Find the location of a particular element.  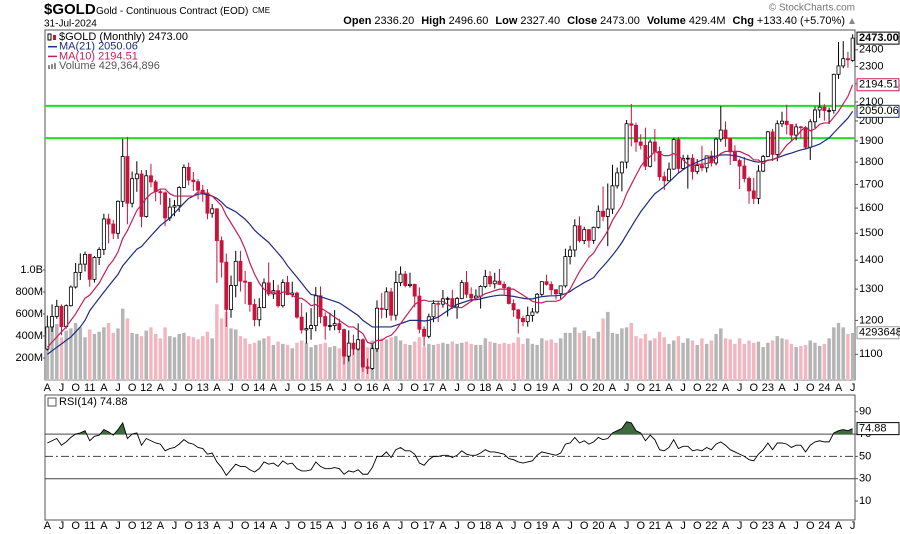

rsi-box-label-box is located at coordinates (878, 429).